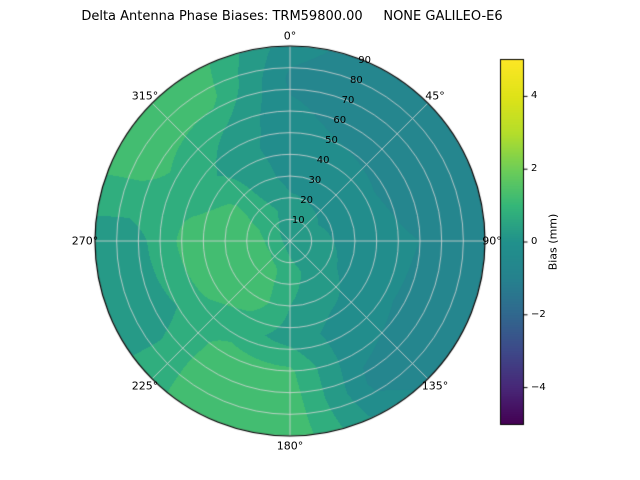 The image size is (640, 480). What do you see at coordinates (534, 241) in the screenshot?
I see `colorbar-tick-0: 0` at bounding box center [534, 241].